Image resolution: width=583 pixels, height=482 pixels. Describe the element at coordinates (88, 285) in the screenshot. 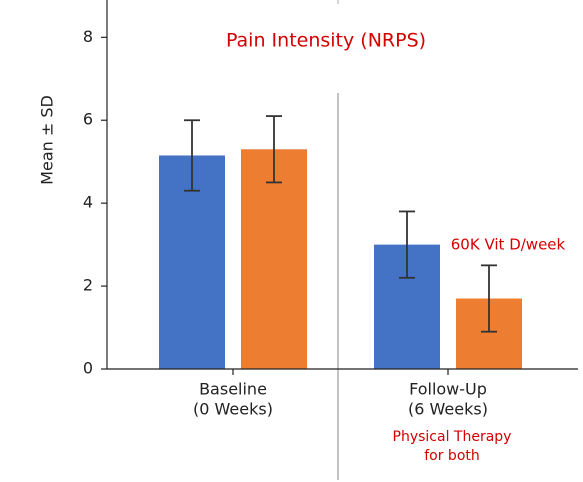

I see `y-tick-label: 2` at that location.